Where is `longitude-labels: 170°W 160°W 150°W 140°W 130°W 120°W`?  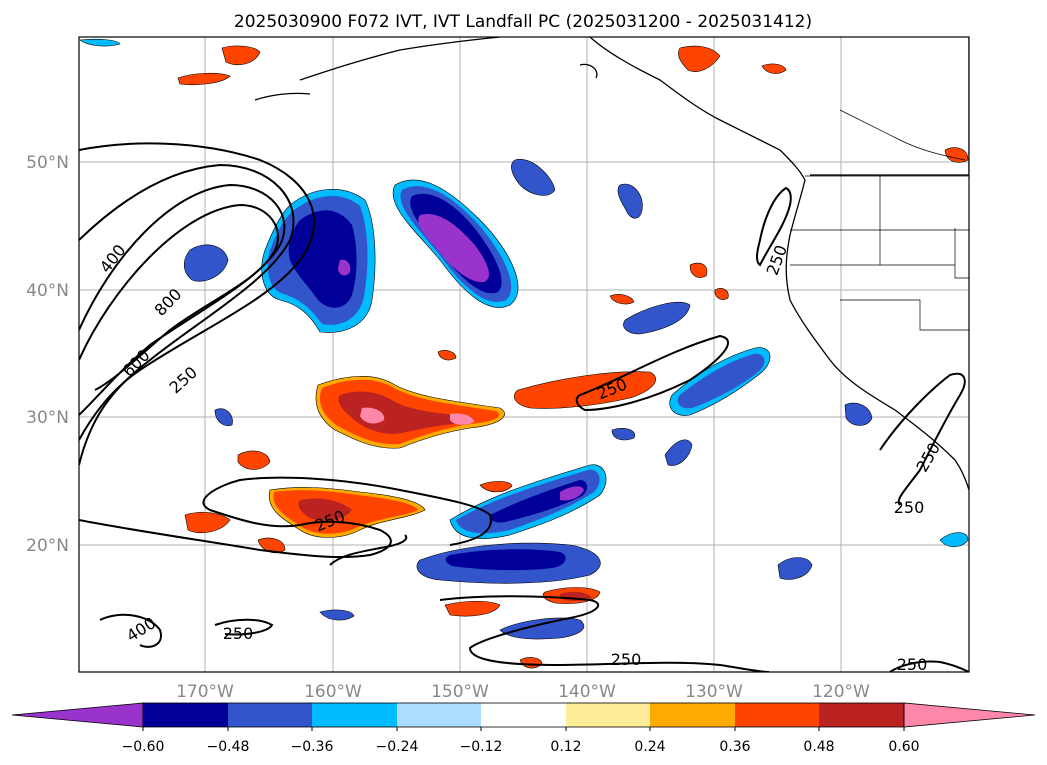 longitude-labels: 170°W 160°W 150°W 140°W 130°W 120°W is located at coordinates (523, 692).